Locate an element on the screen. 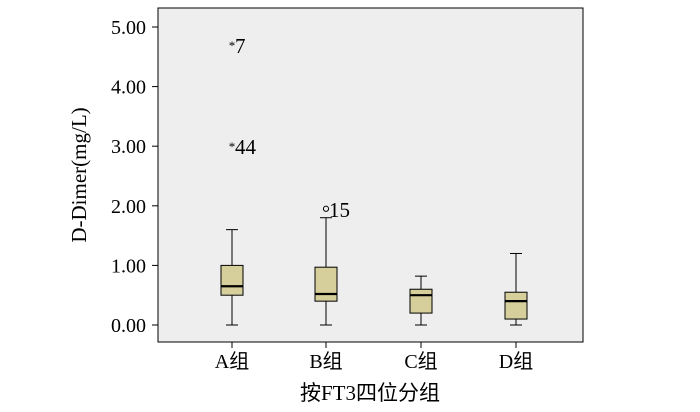 This screenshot has width=700, height=412. x-axis: A组 B组 C组 D组 is located at coordinates (374, 357).